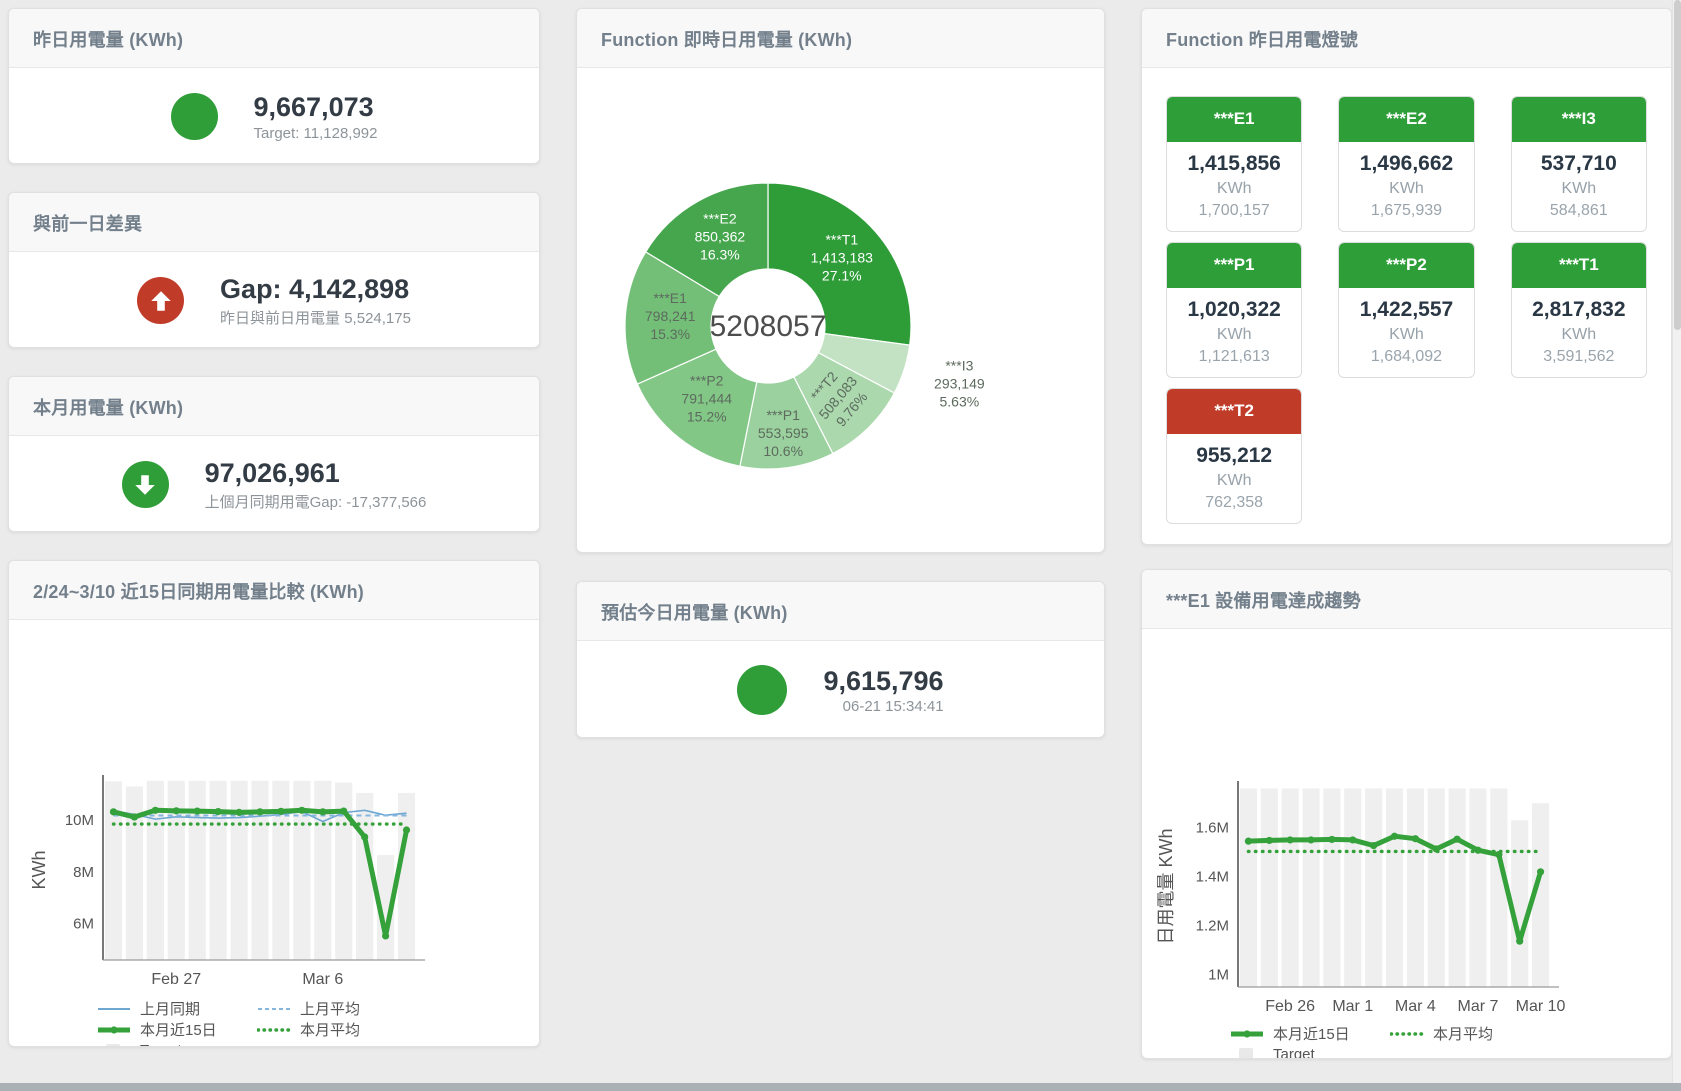  What do you see at coordinates (1406, 265) in the screenshot?
I see `light-tile-name: ***P2` at bounding box center [1406, 265].